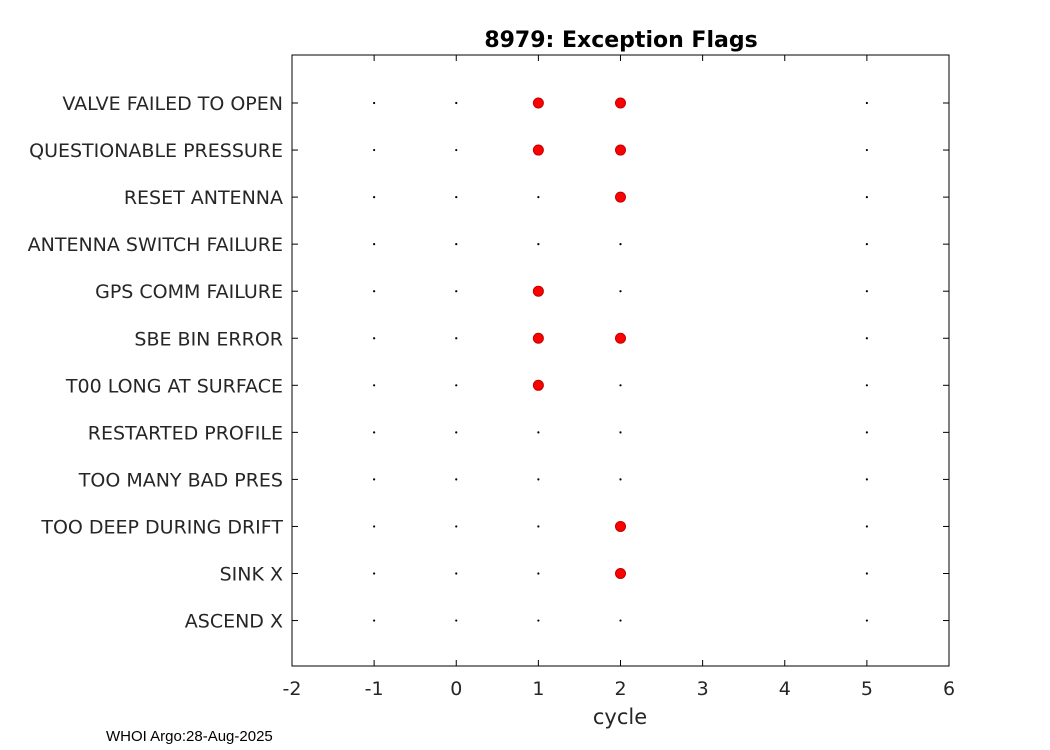 Image resolution: width=1050 pixels, height=750 pixels. What do you see at coordinates (234, 622) in the screenshot?
I see `category-label: ASCEND X` at bounding box center [234, 622].